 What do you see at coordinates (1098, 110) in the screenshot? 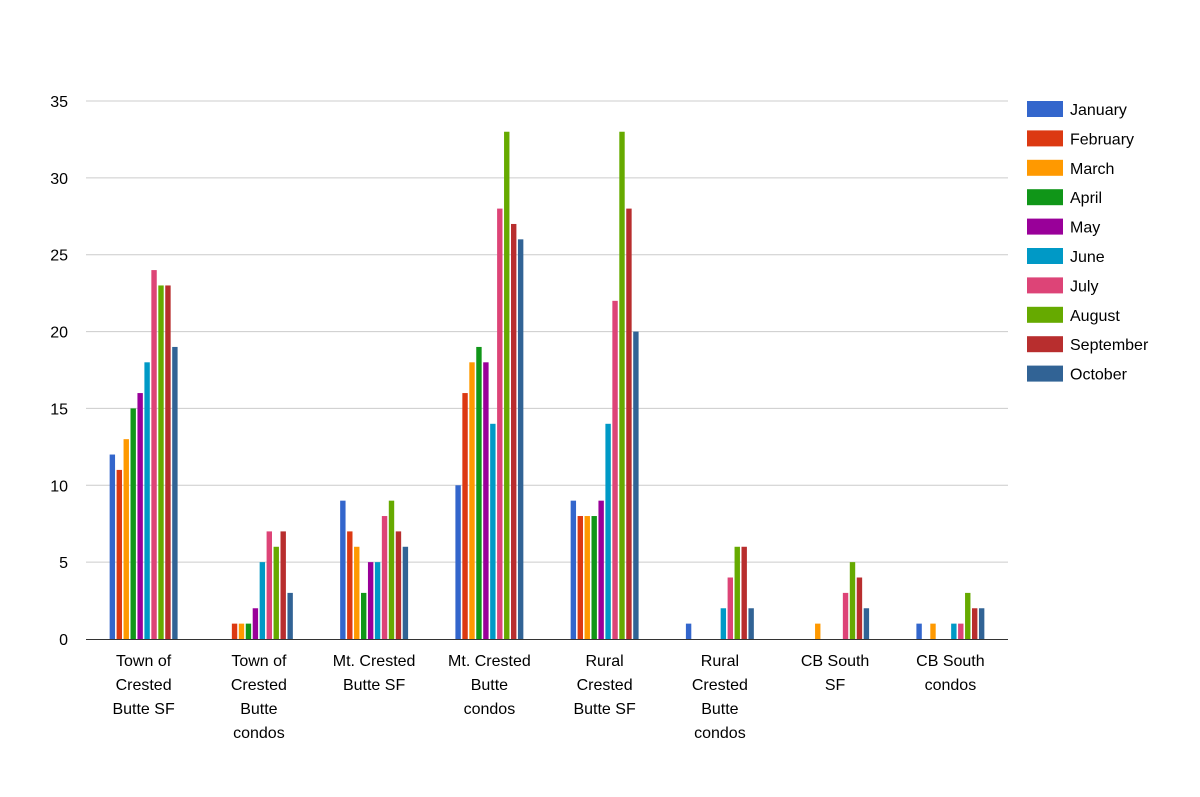
I see `legend-label-january: January` at bounding box center [1098, 110].